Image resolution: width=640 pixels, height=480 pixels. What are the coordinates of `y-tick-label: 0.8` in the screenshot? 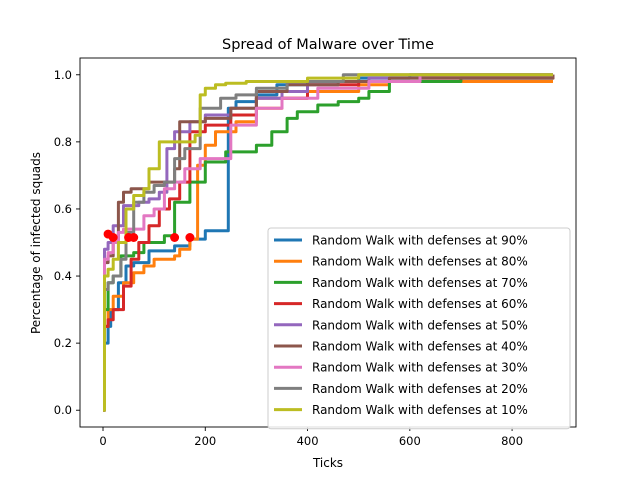 It's located at (63, 142).